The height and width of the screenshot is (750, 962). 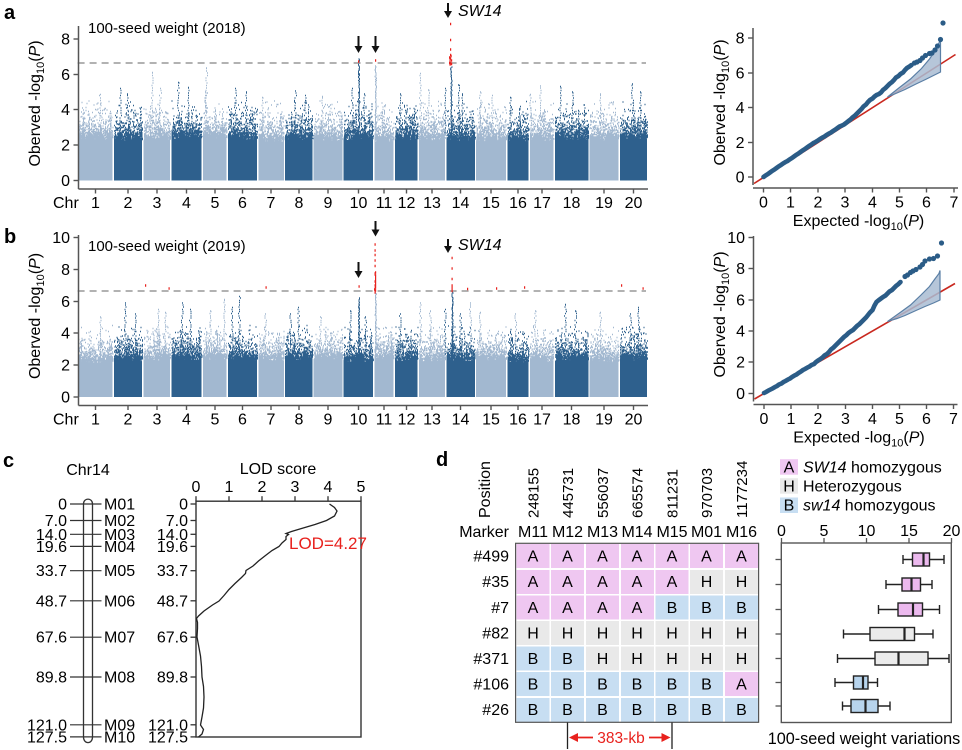 What do you see at coordinates (534, 493) in the screenshot?
I see `svg-text: 248155` at bounding box center [534, 493].